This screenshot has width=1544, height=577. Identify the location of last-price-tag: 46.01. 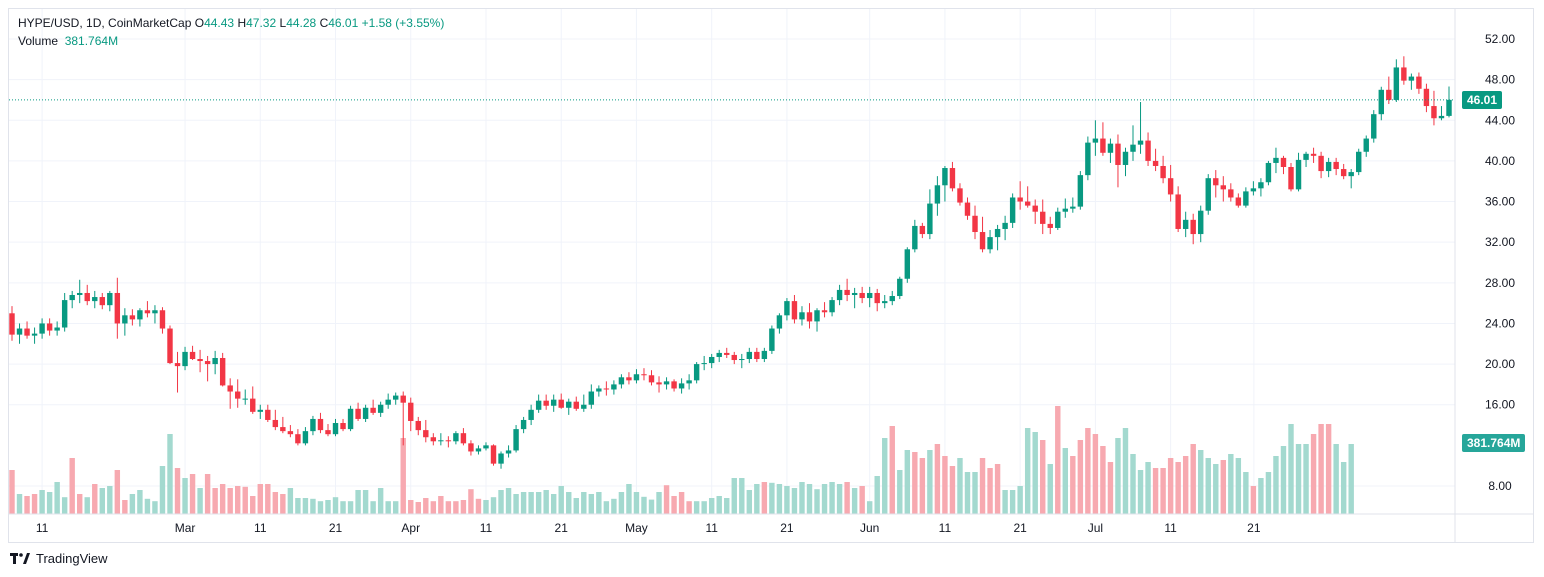
(1482, 100).